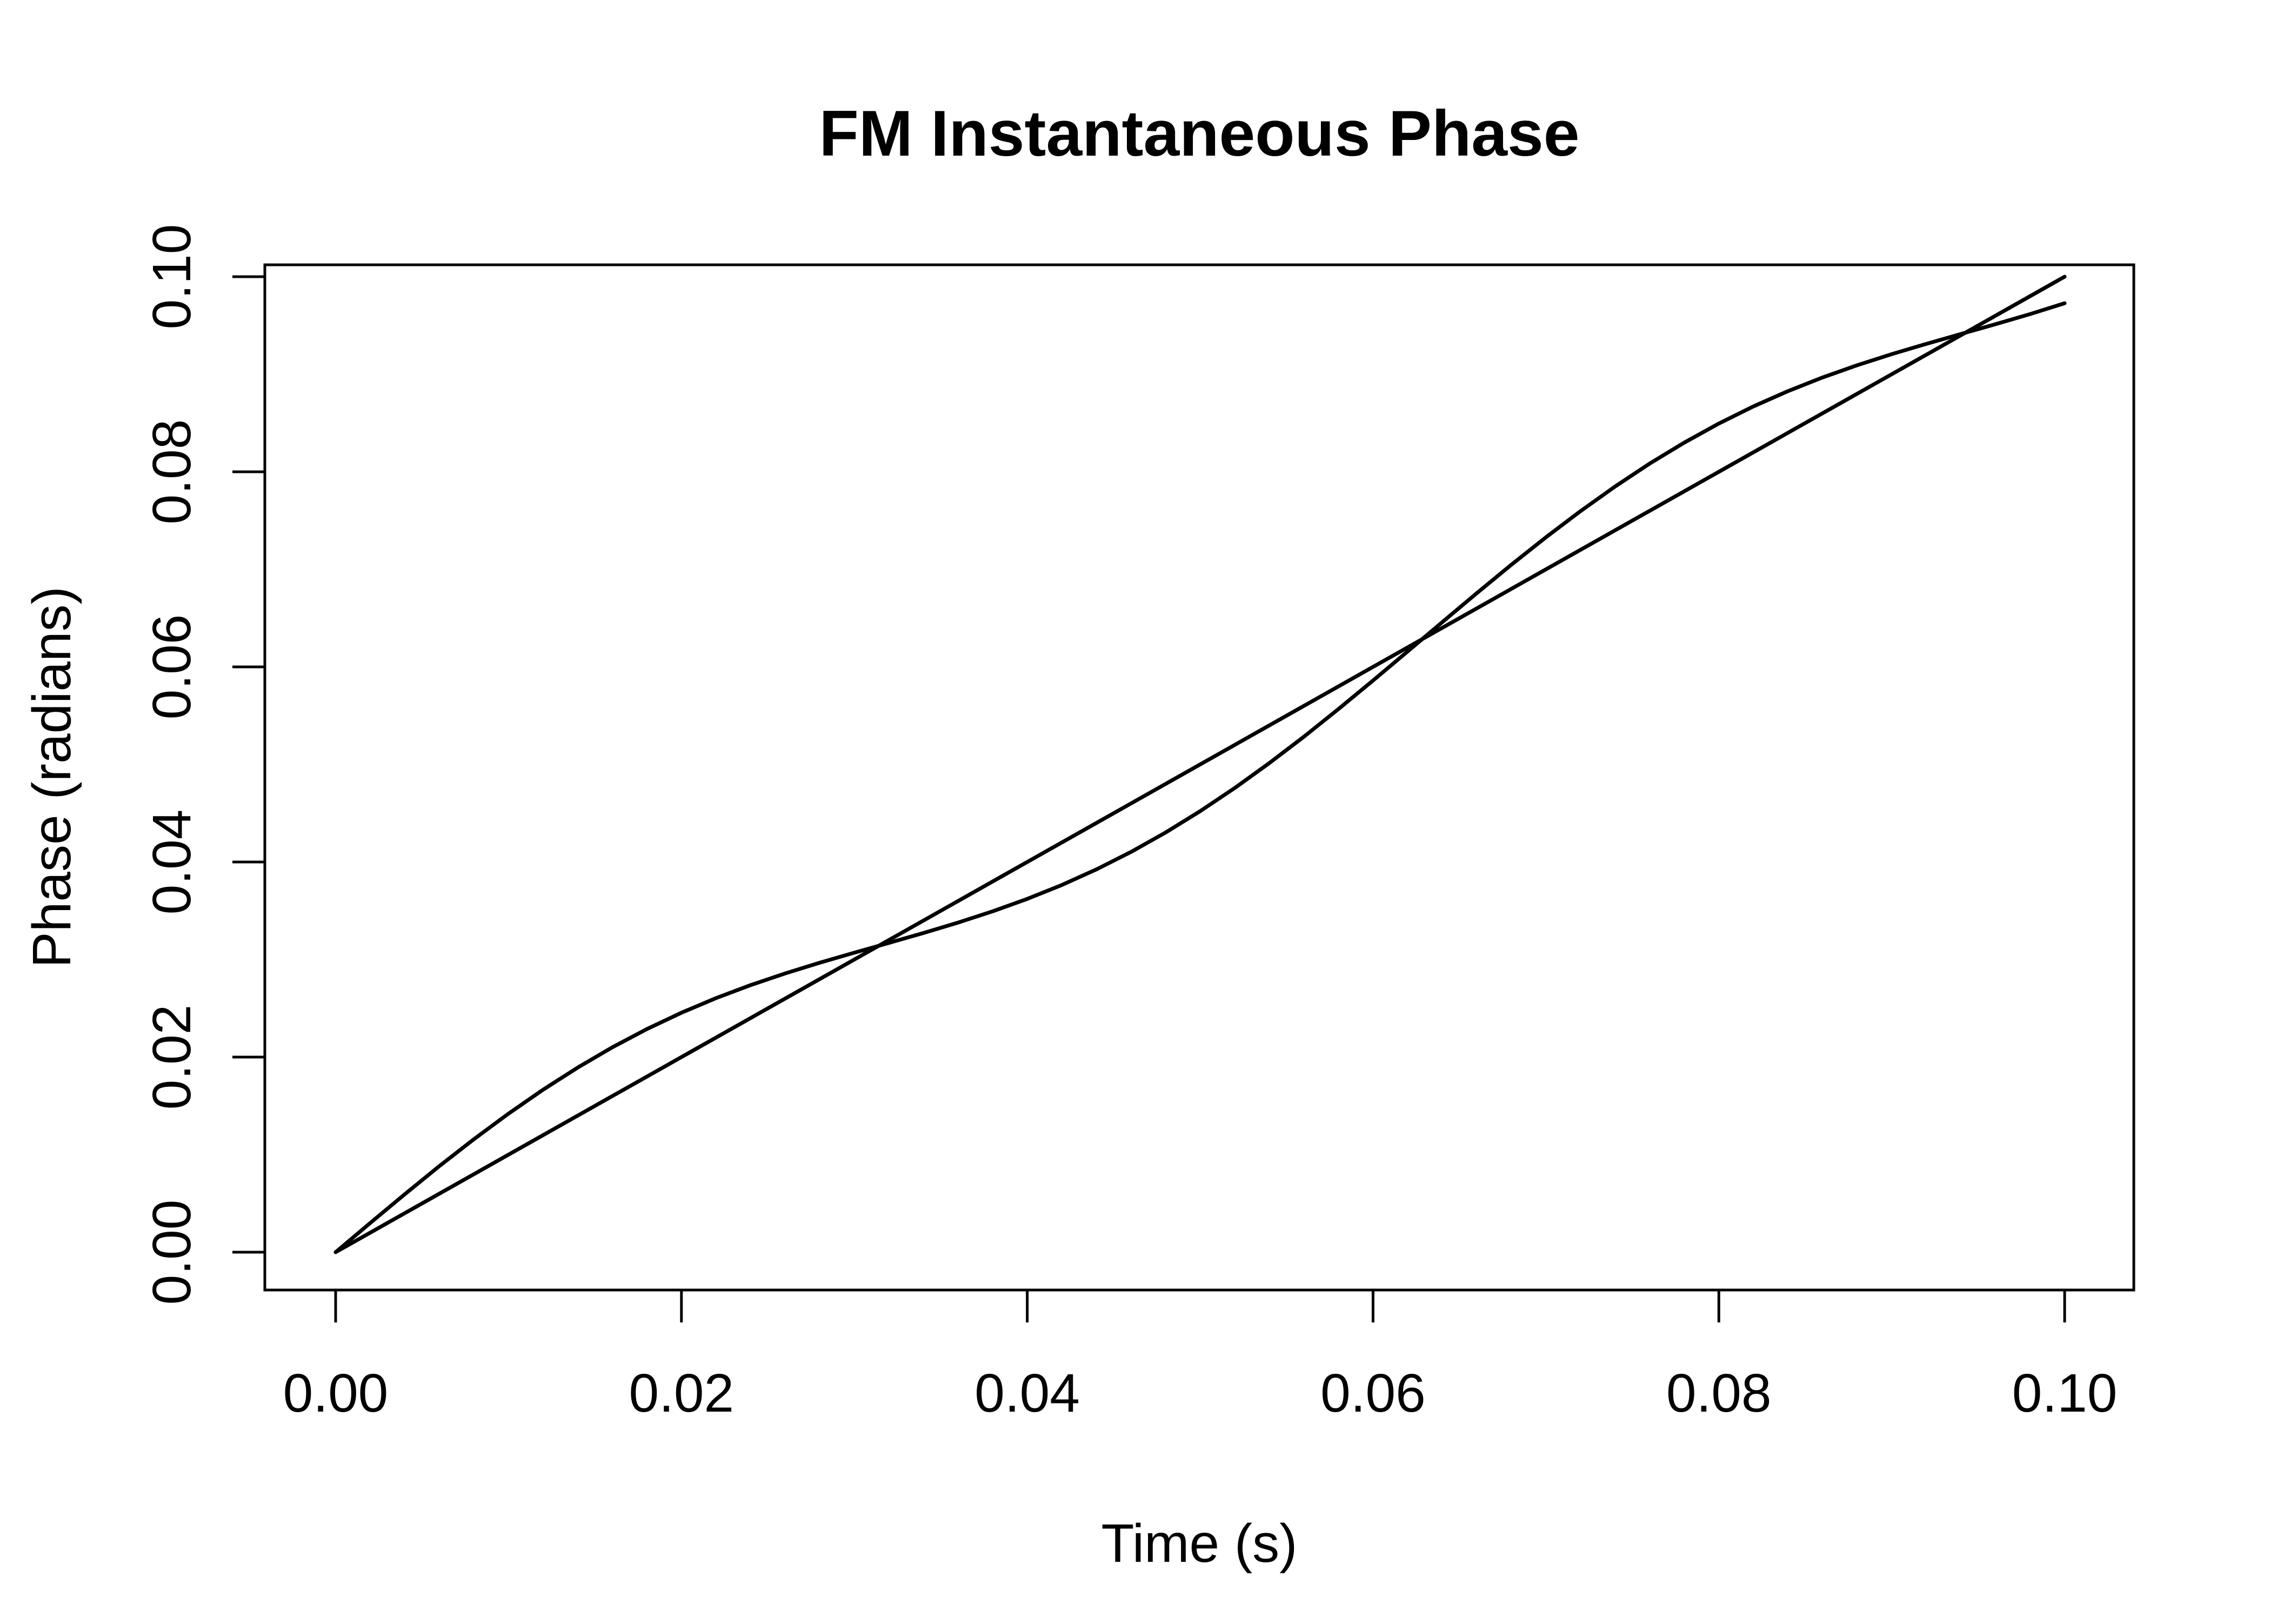  I want to click on x-tick-label: 0.08, so click(1719, 1393).